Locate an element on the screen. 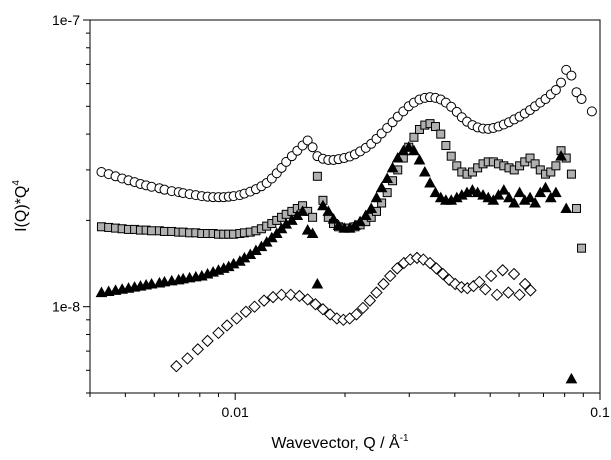 The width and height of the screenshot is (611, 460). x-axis-title-text: Wavevector, Q / Å is located at coordinates (335, 442).